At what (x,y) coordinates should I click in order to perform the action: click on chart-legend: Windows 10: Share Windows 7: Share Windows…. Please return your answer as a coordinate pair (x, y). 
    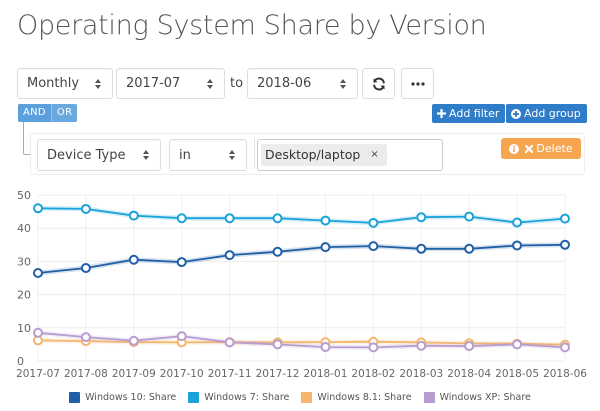
    Looking at the image, I should click on (300, 397).